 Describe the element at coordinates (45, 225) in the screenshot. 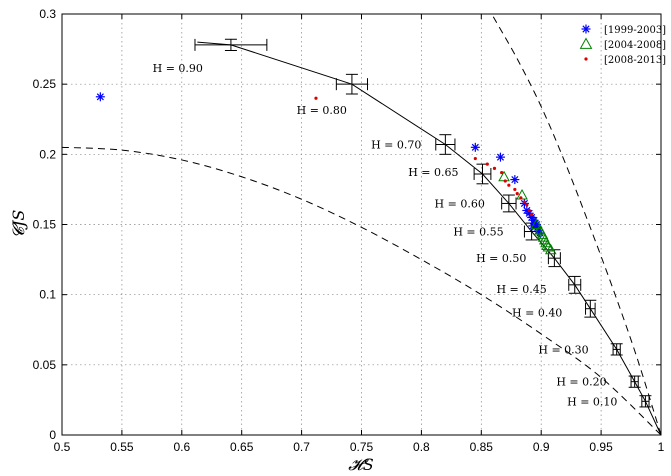

I see `y-tick-label: 0.15` at that location.